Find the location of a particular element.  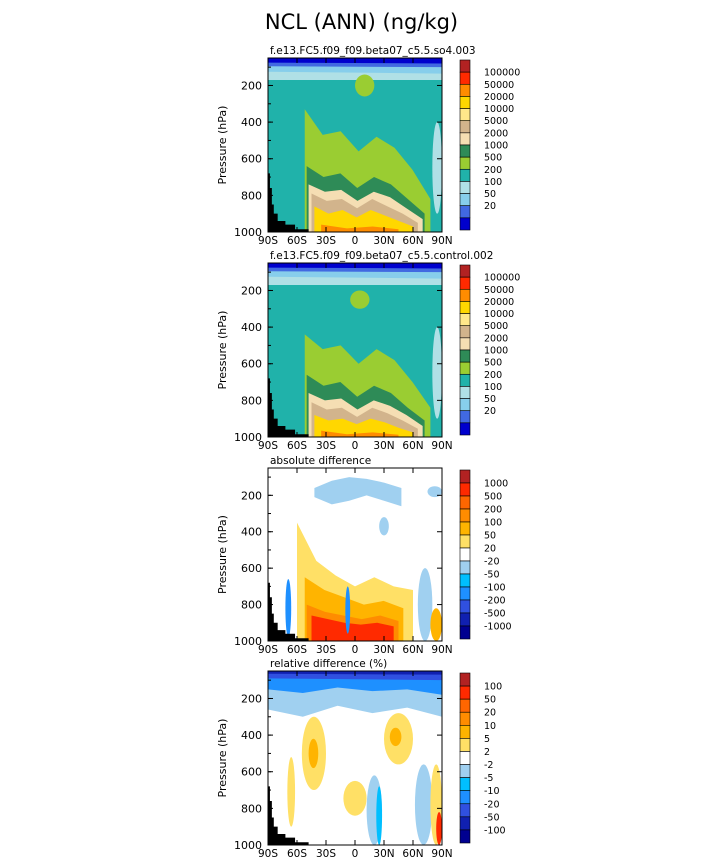

colorbar-label: -2 is located at coordinates (488, 765).